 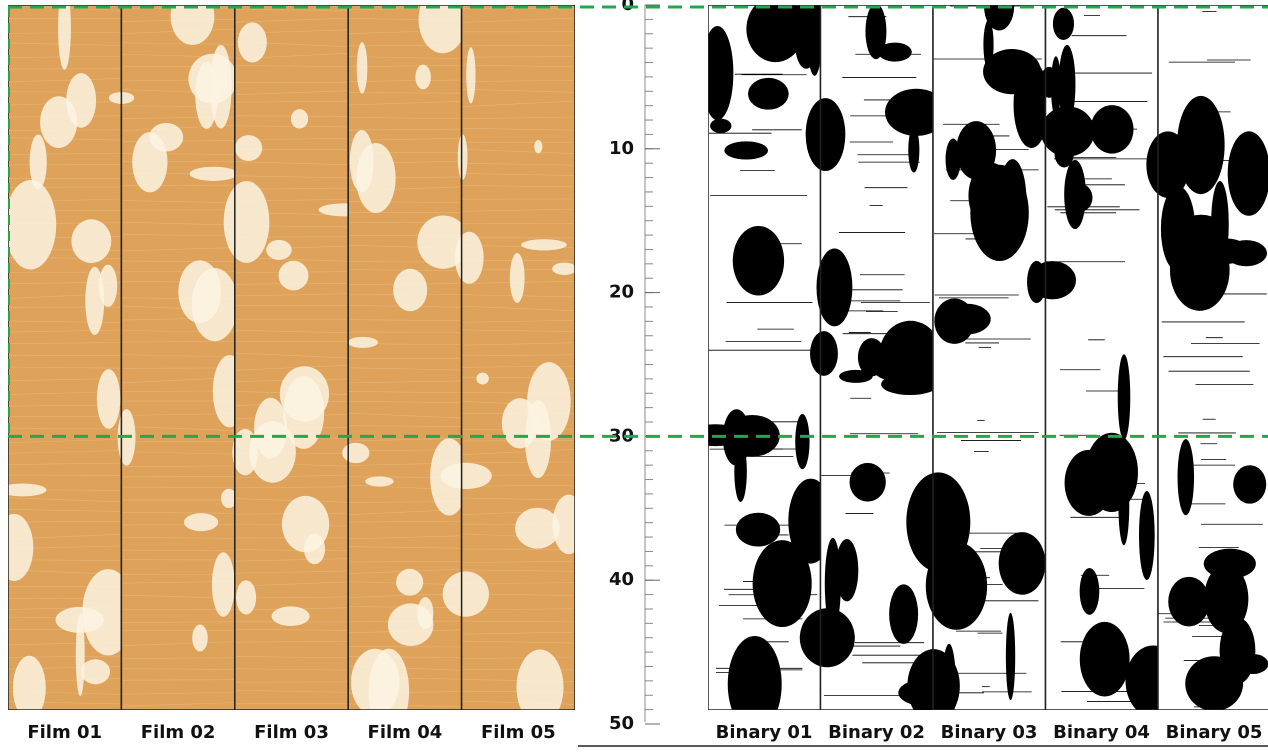 What do you see at coordinates (621, 723) in the screenshot?
I see `tick-label: 50` at bounding box center [621, 723].